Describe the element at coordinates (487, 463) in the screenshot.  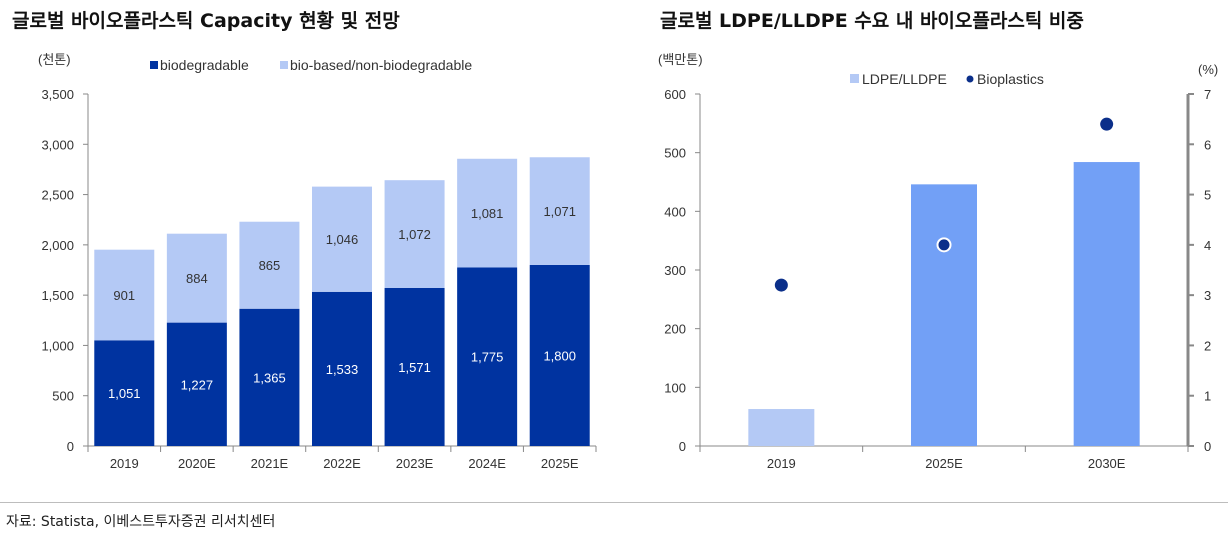
I see `x-tick-label: 2024E` at that location.